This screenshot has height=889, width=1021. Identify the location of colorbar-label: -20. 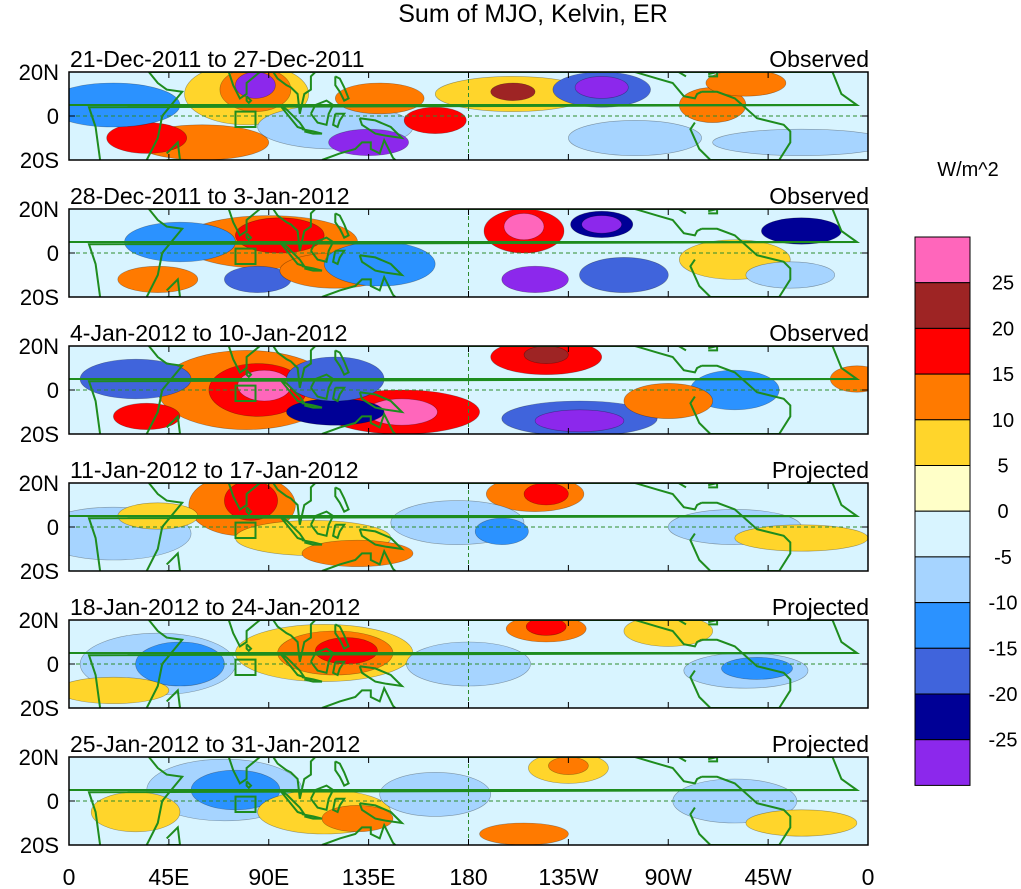
(1003, 695).